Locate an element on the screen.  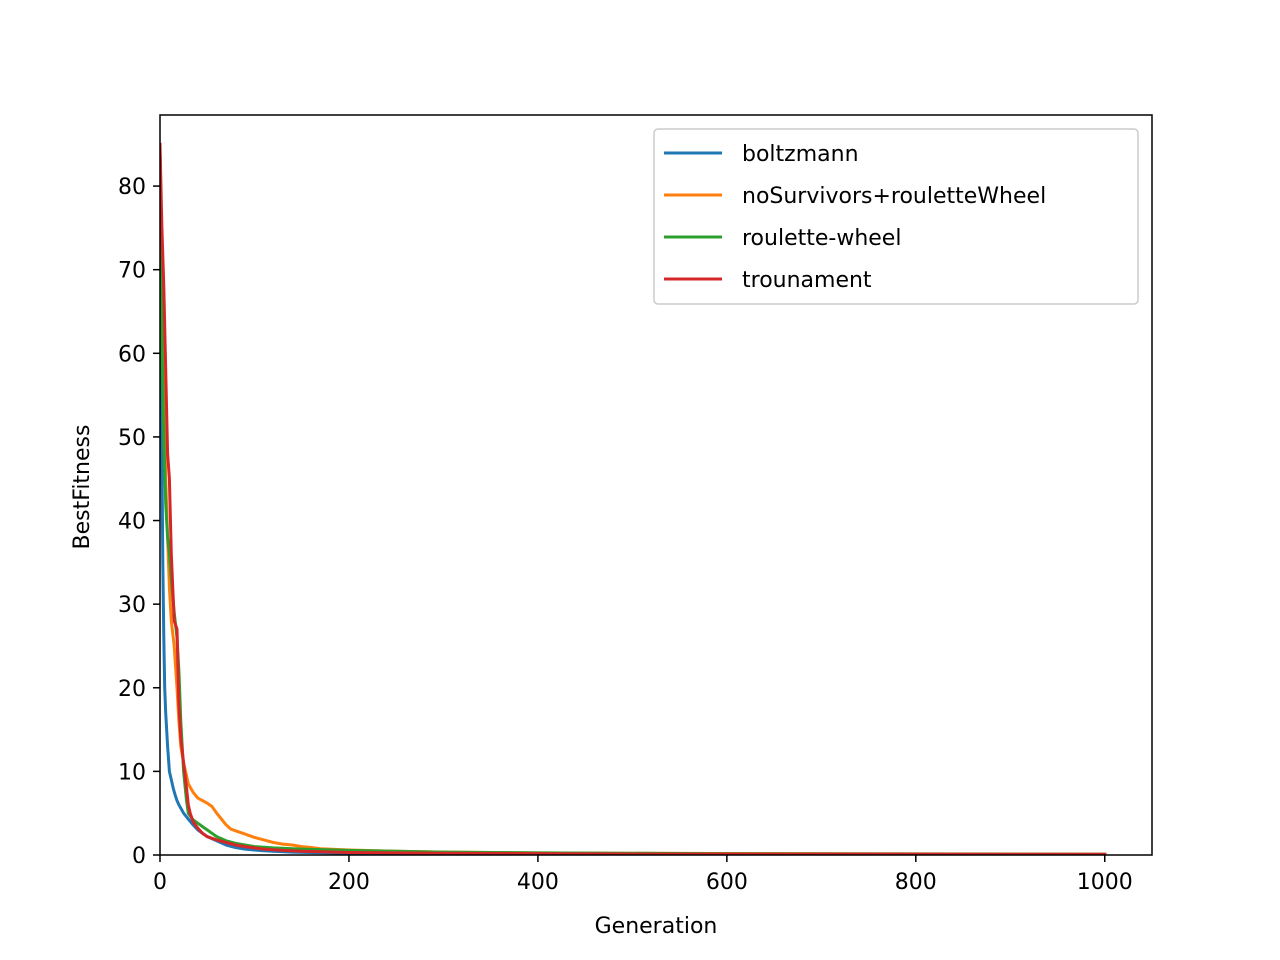
x-tick-label: 200 is located at coordinates (349, 882).